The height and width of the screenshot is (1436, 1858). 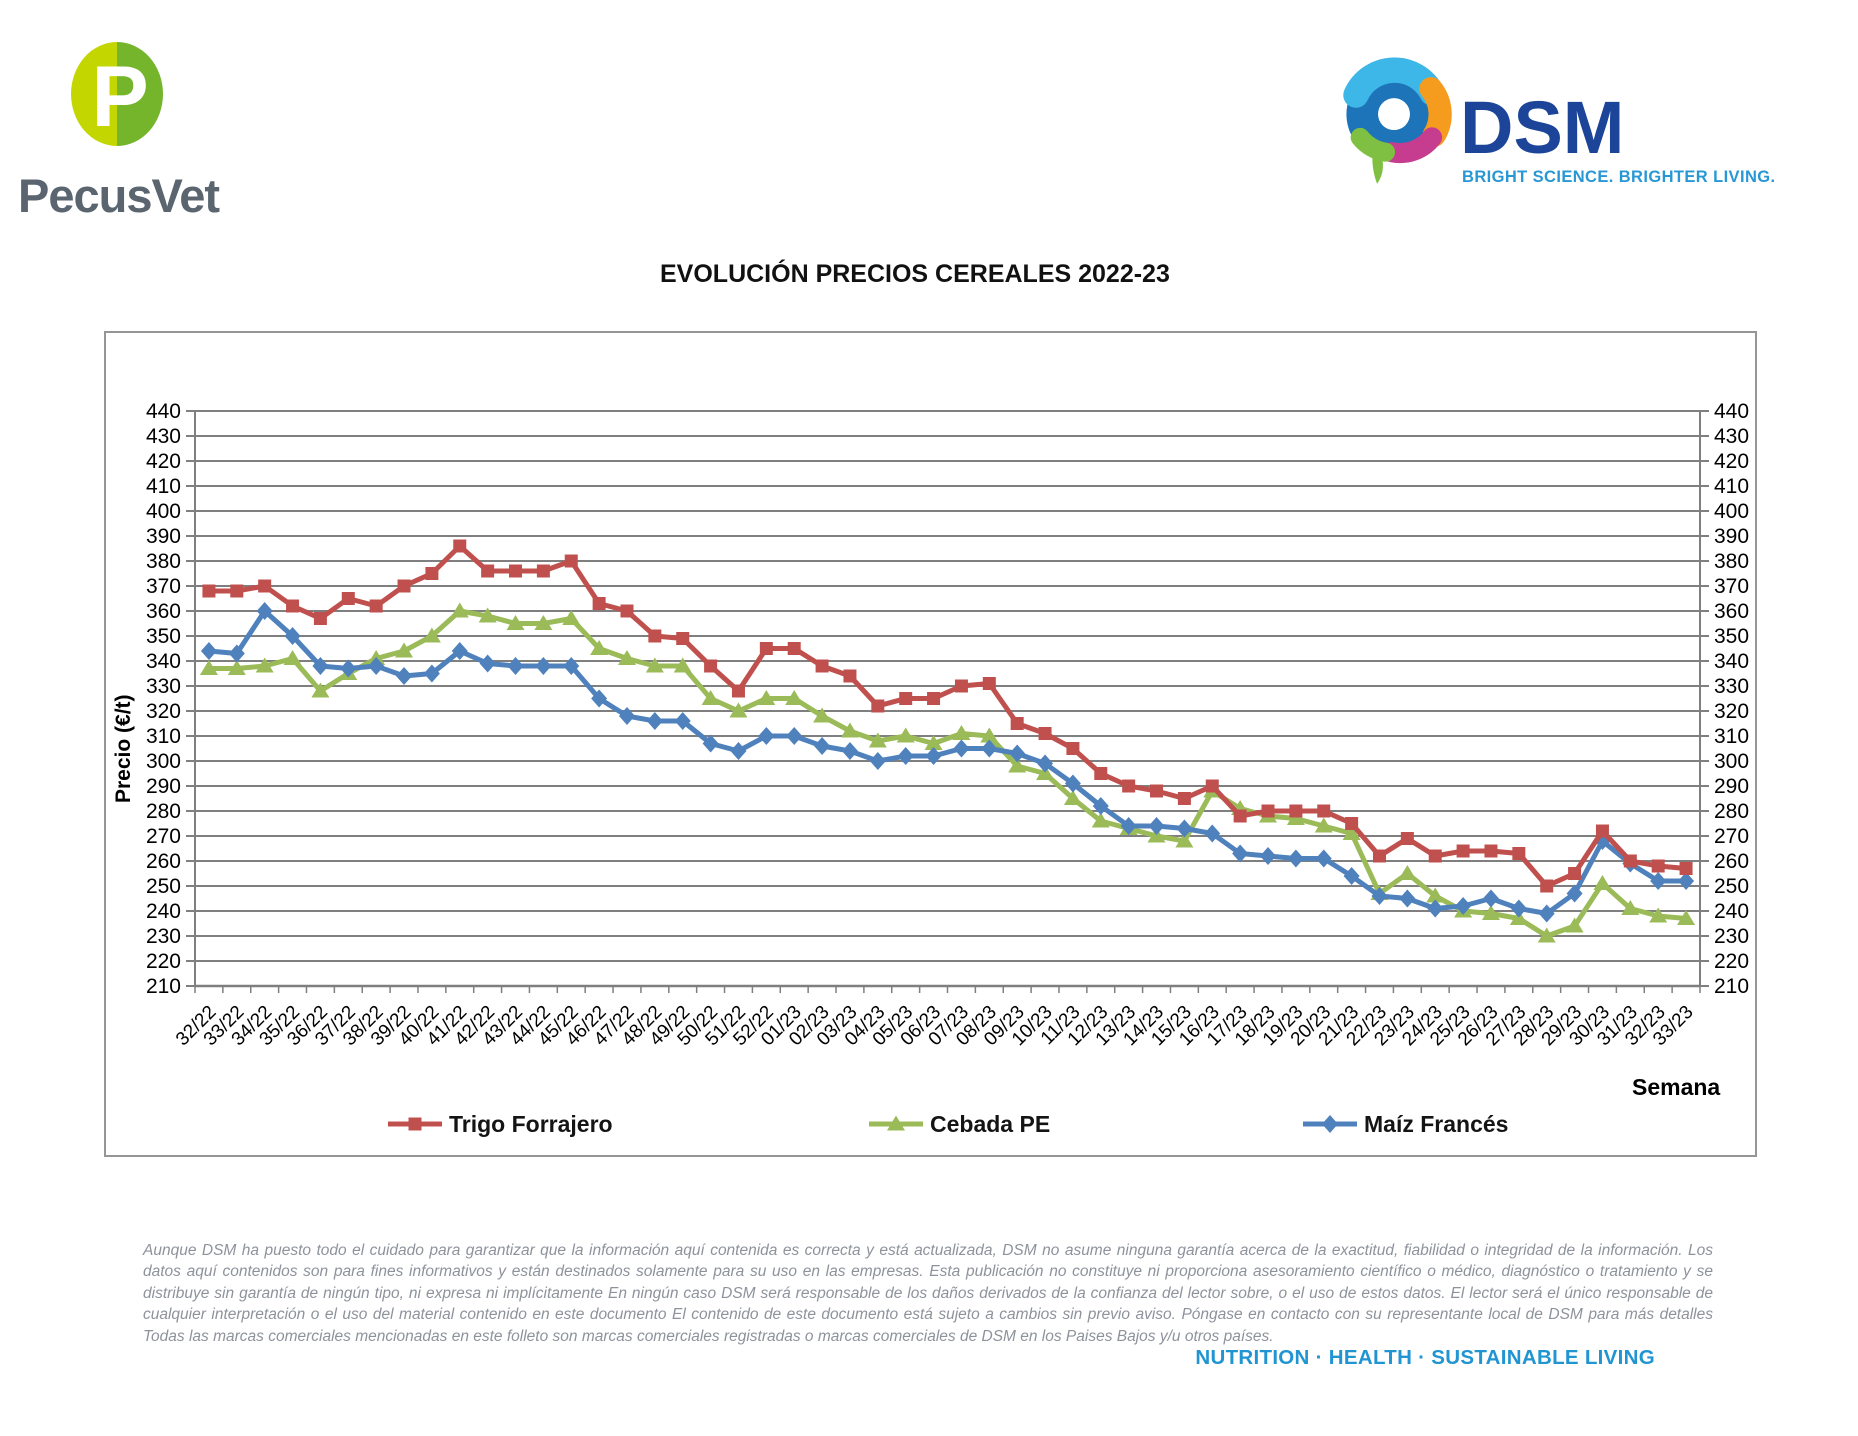 I want to click on y-axis-title: Precio (€/t), so click(x=123, y=748).